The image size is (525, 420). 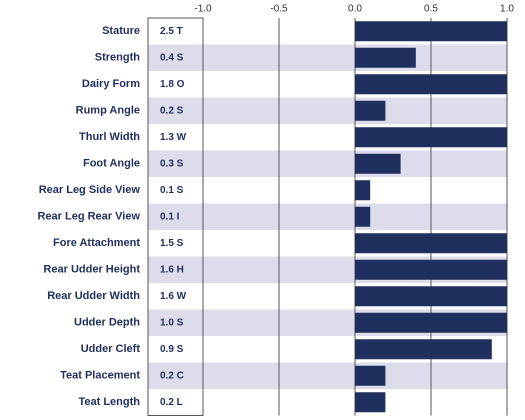 I want to click on category-label: Teat Placement, so click(x=100, y=376).